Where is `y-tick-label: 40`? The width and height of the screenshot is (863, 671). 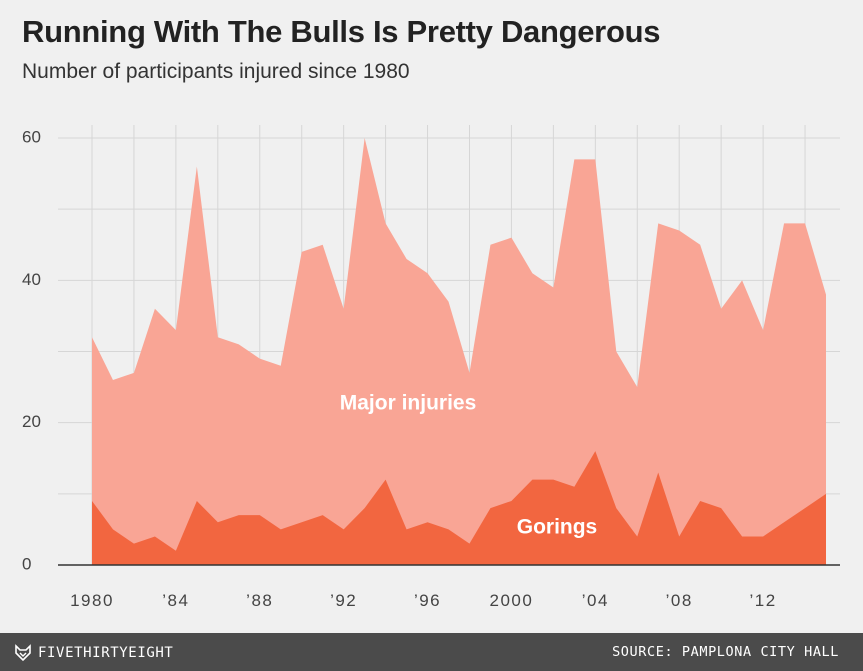
y-tick-label: 40 is located at coordinates (31, 279).